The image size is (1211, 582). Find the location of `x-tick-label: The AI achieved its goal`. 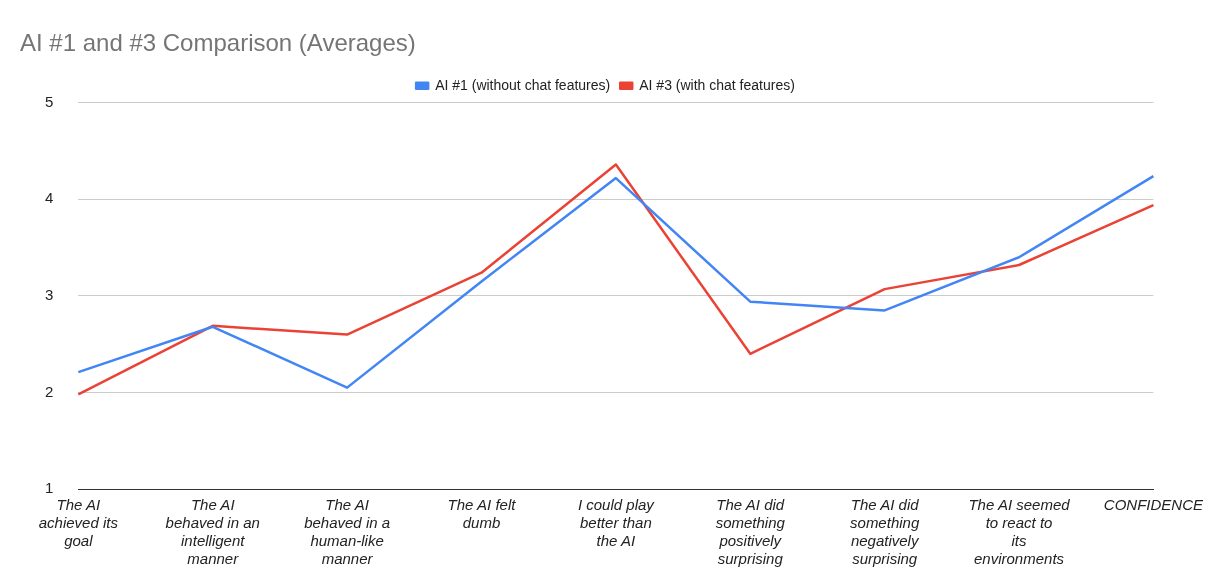

x-tick-label: The AI achieved its goal is located at coordinates (78, 523).